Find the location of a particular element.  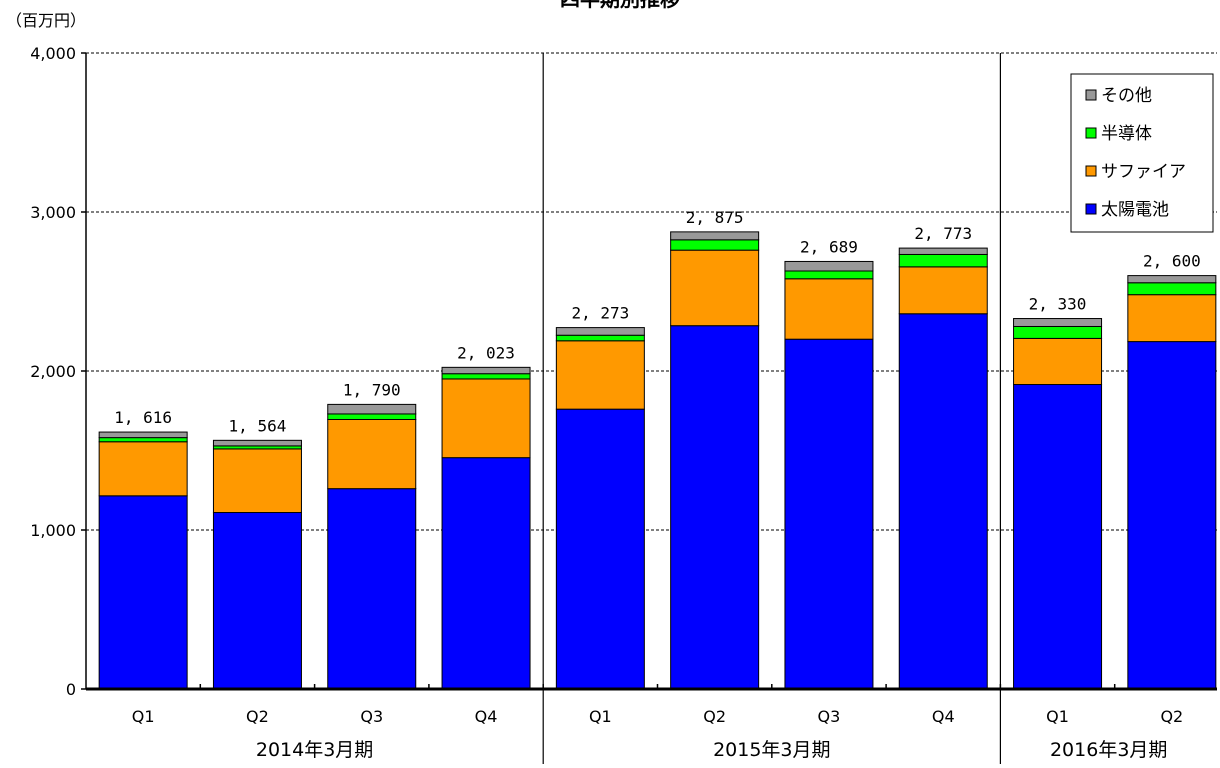

total-label: 1, 790 is located at coordinates (372, 389).